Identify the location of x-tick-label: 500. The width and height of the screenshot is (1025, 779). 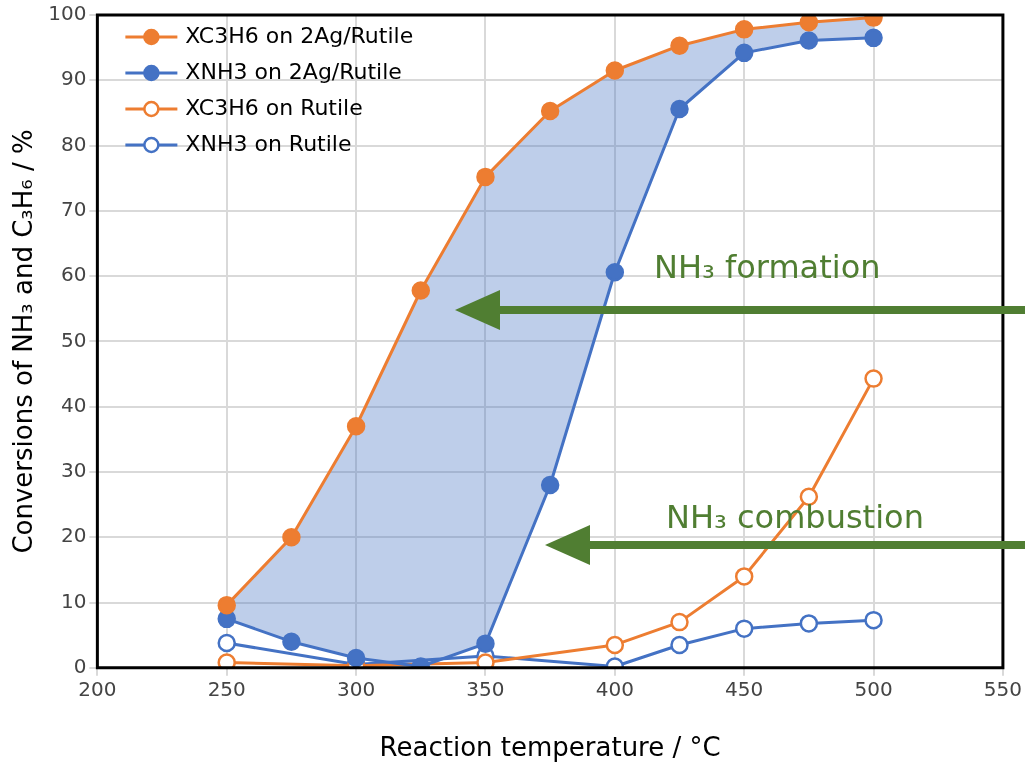
(873, 689).